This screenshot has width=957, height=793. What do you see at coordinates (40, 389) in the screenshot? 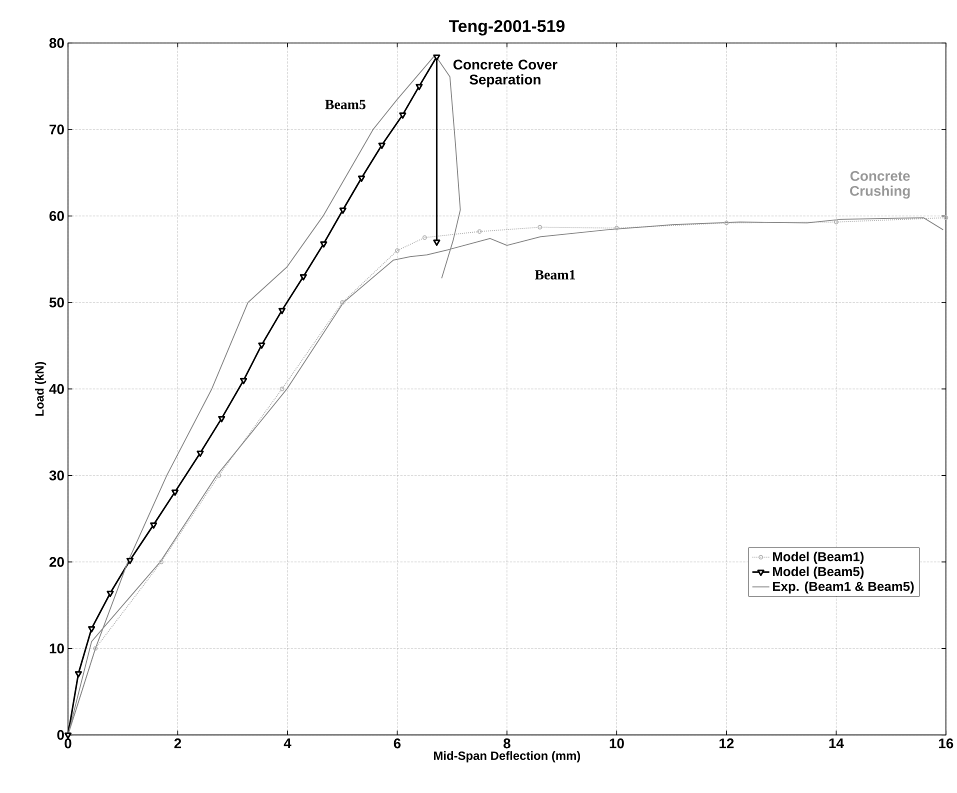
I see `y-axis-title: Load (kN)` at bounding box center [40, 389].